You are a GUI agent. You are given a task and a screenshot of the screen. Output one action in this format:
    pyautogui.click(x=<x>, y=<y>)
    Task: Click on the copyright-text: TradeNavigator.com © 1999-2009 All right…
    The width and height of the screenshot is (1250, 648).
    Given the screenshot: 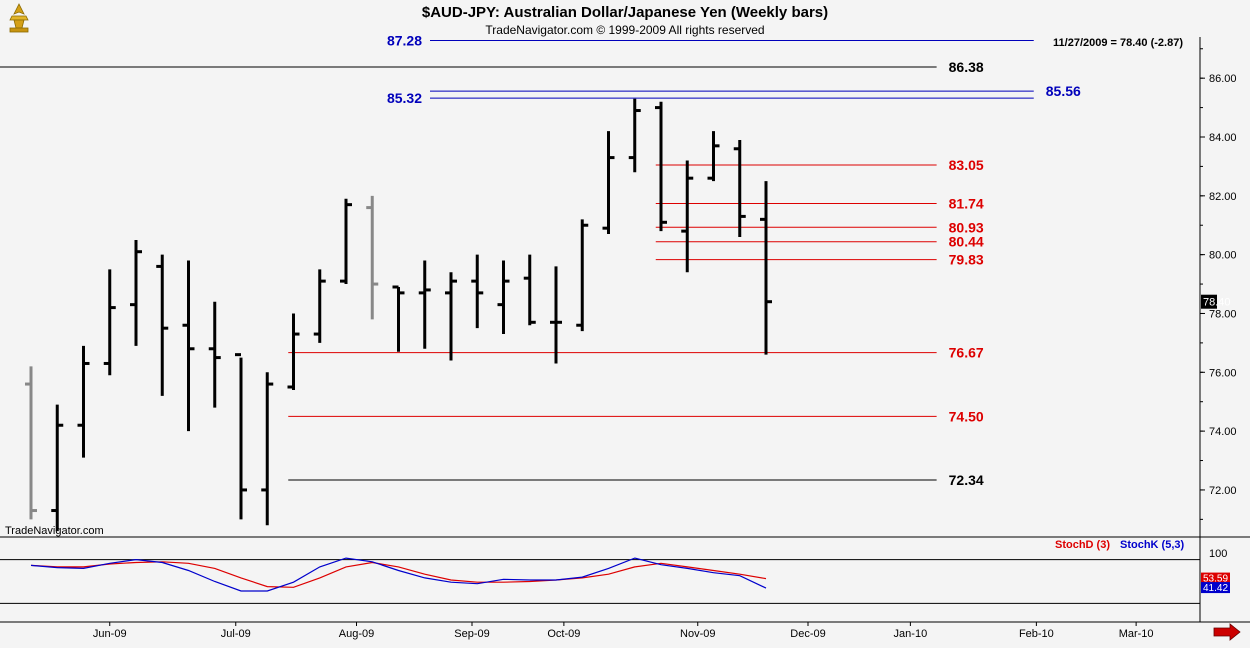 What is the action you would take?
    pyautogui.click(x=624, y=30)
    